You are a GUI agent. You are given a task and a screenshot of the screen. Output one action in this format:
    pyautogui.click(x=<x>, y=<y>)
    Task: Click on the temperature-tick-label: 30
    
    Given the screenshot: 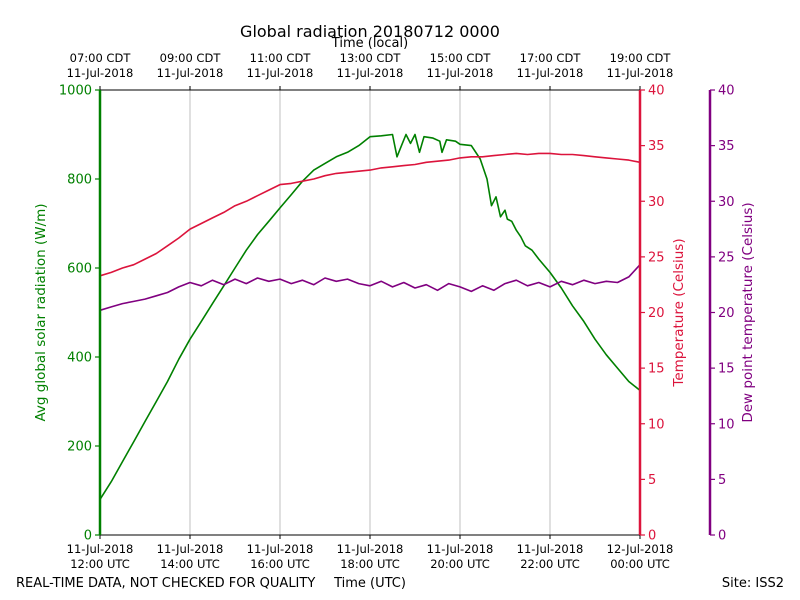 What is the action you would take?
    pyautogui.click(x=656, y=202)
    